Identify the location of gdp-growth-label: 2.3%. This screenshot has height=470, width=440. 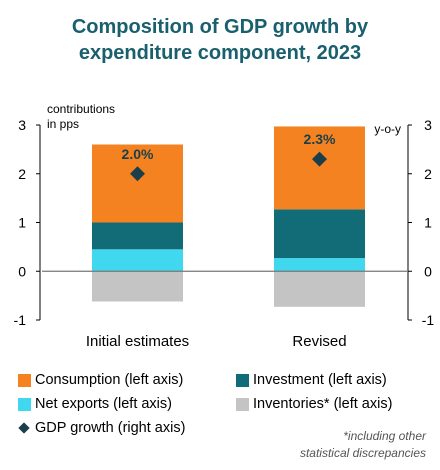
(320, 139).